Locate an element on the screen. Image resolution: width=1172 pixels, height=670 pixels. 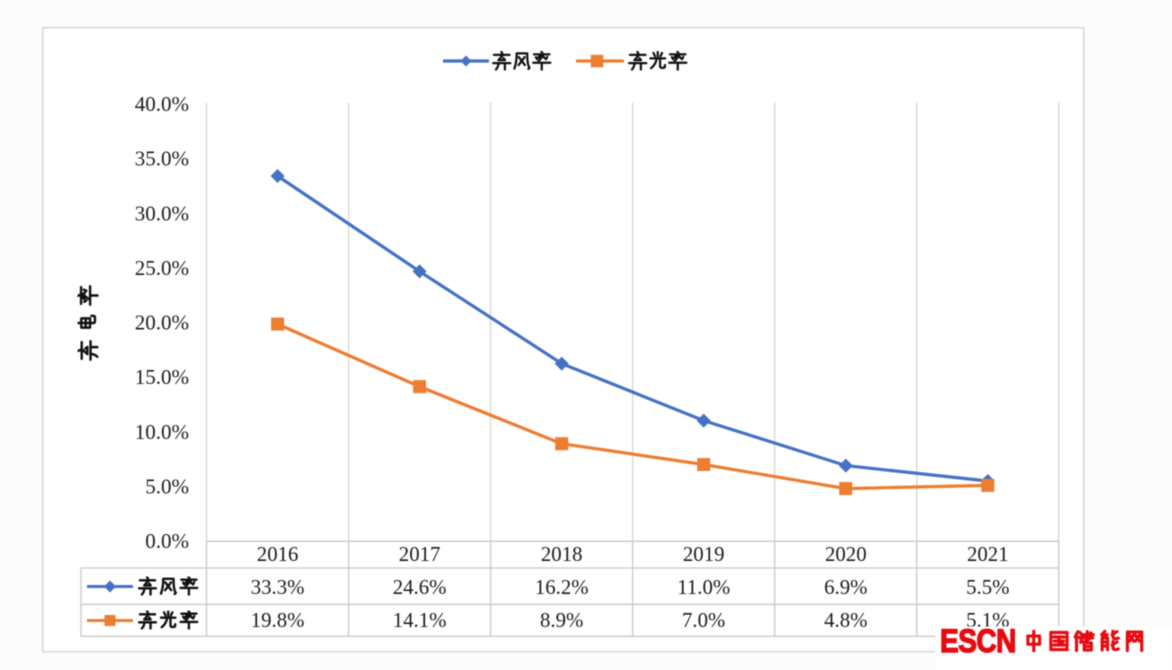
svg-text: 24.6% is located at coordinates (420, 587).